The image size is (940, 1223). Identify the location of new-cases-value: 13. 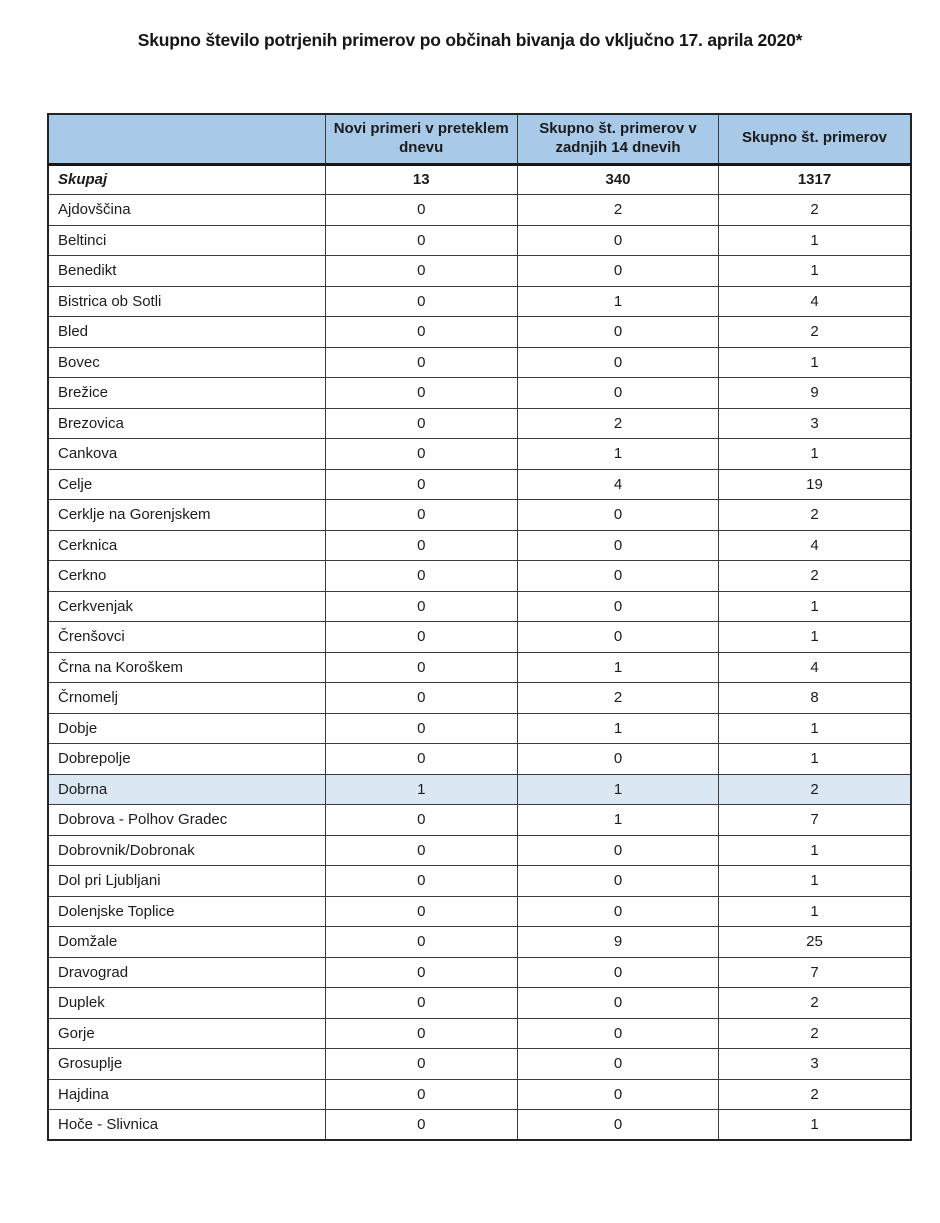
(421, 179).